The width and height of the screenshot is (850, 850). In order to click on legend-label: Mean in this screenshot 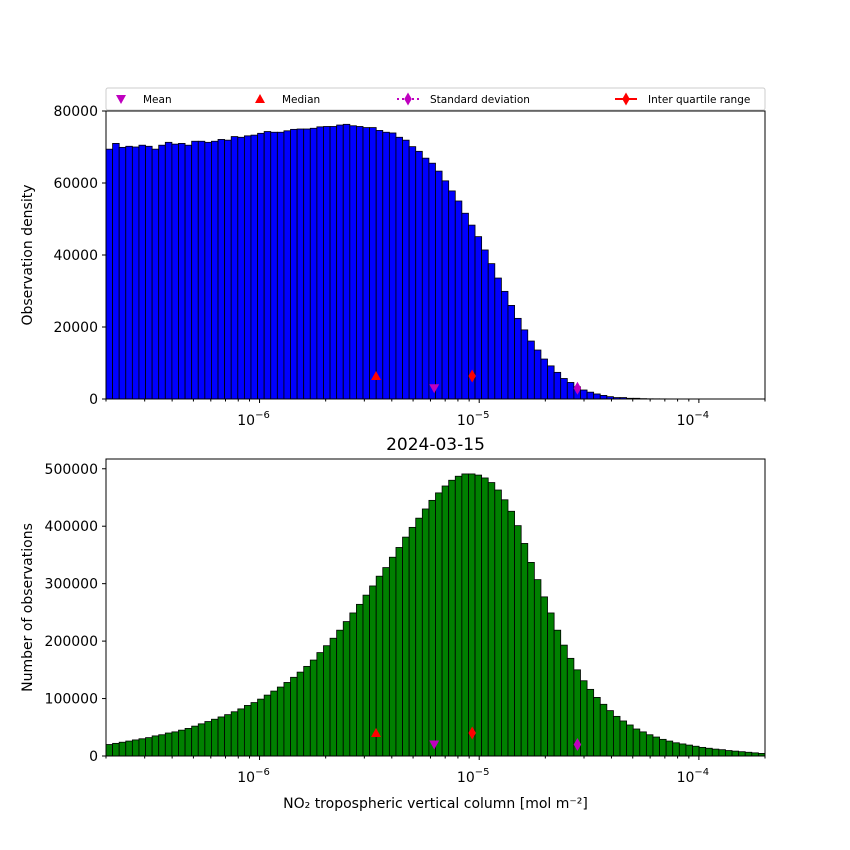, I will do `click(157, 100)`.